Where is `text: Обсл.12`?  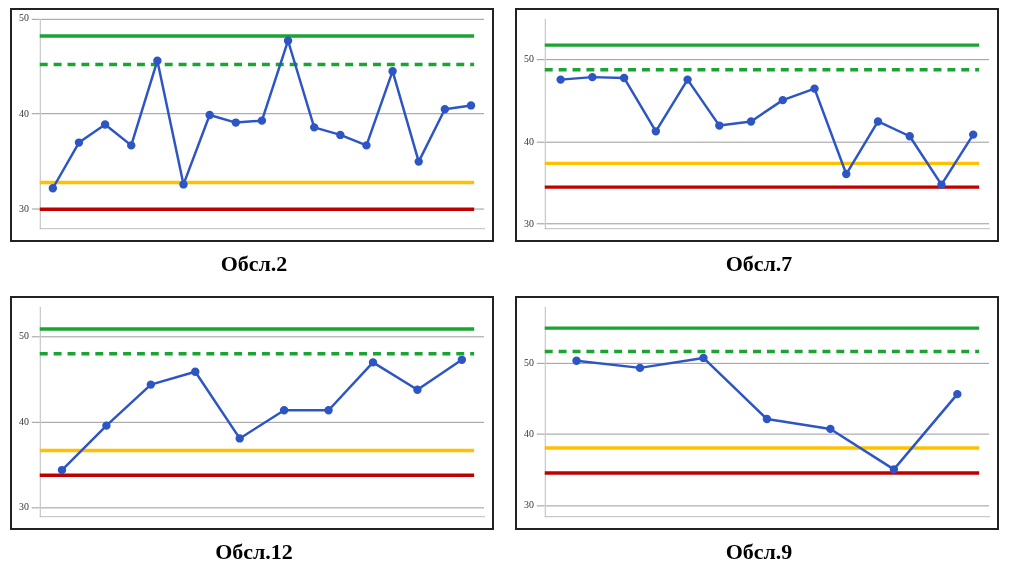
text: Обсл.12 is located at coordinates (254, 551).